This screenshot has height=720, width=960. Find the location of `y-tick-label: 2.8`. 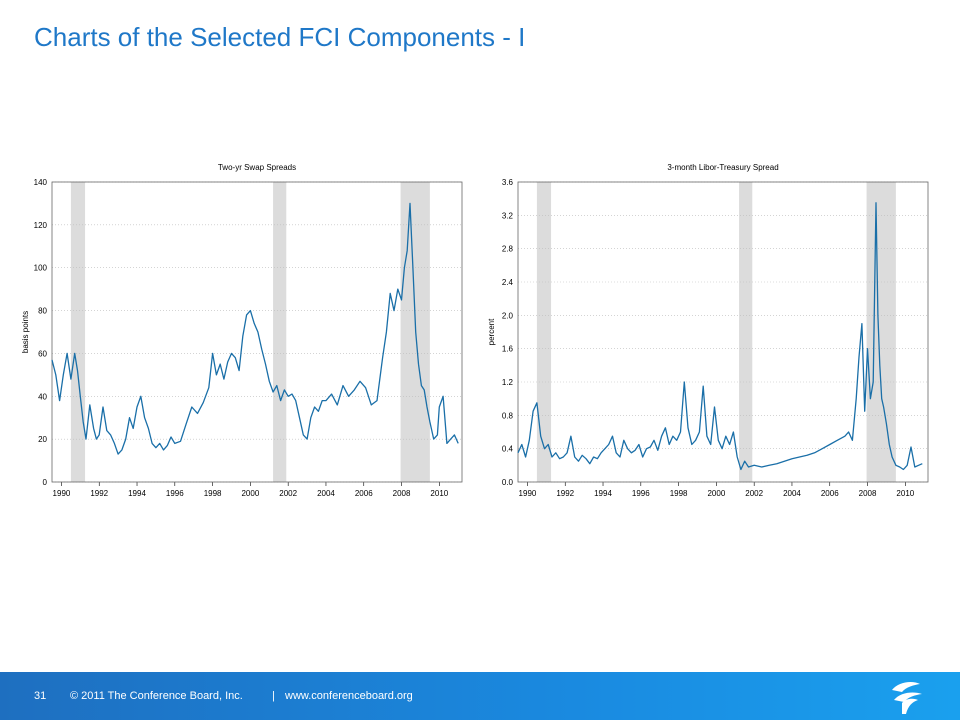

y-tick-label: 2.8 is located at coordinates (508, 249).